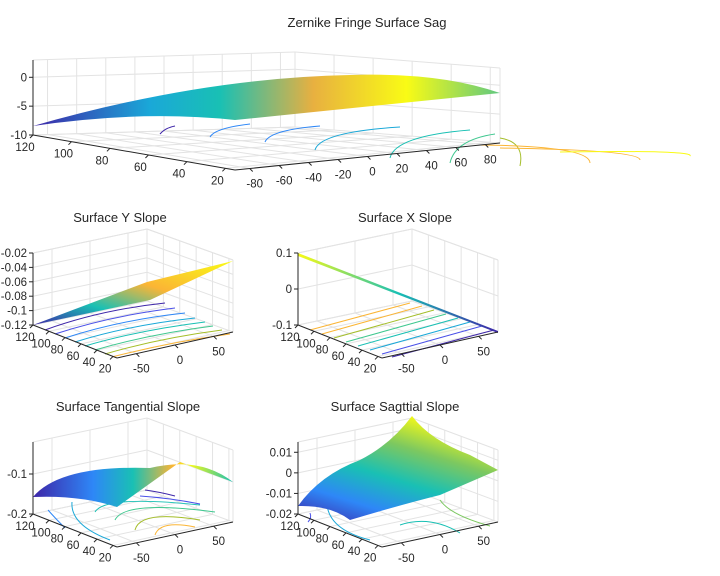  What do you see at coordinates (281, 453) in the screenshot?
I see `z-tick-label: 0.01` at bounding box center [281, 453].